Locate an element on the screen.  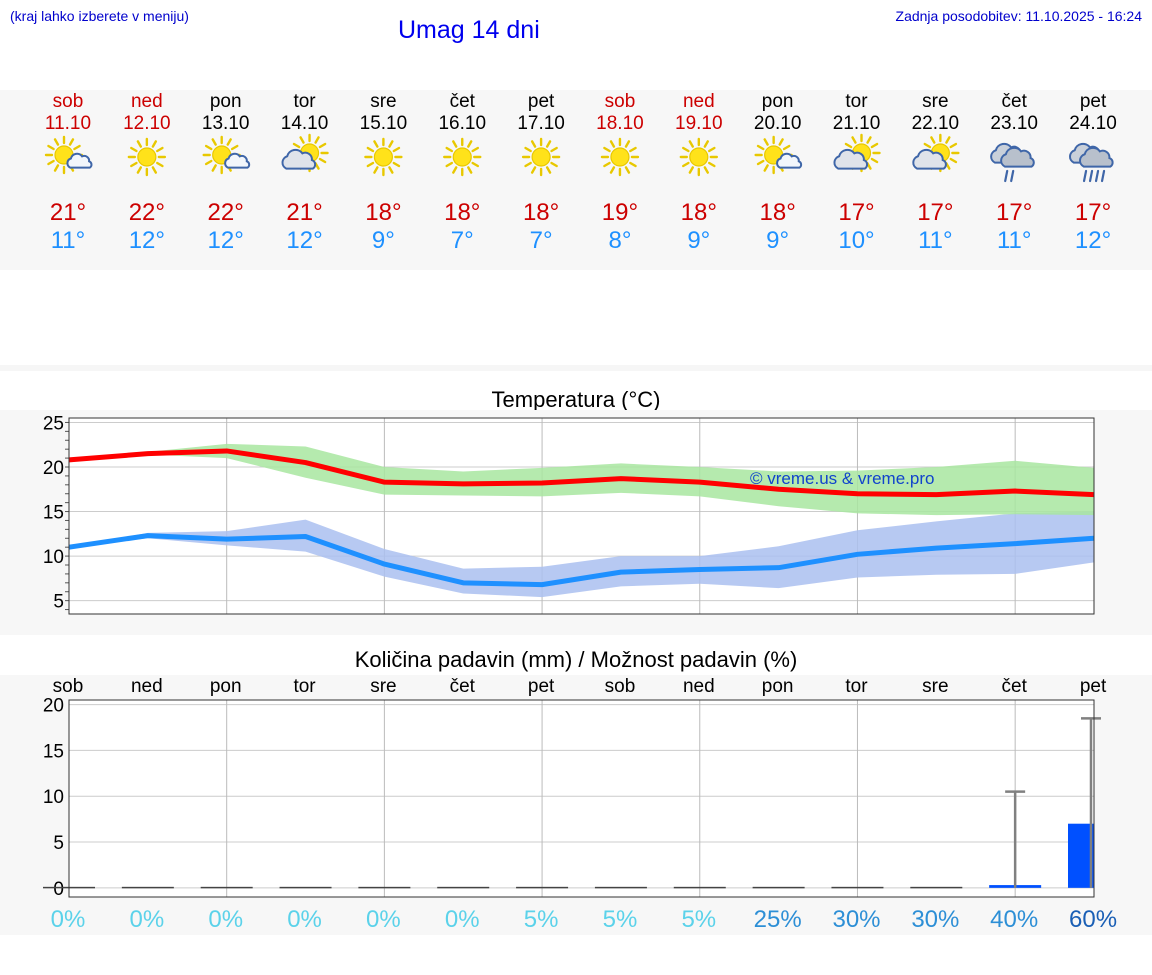
min-temperature: 7° is located at coordinates (541, 240).